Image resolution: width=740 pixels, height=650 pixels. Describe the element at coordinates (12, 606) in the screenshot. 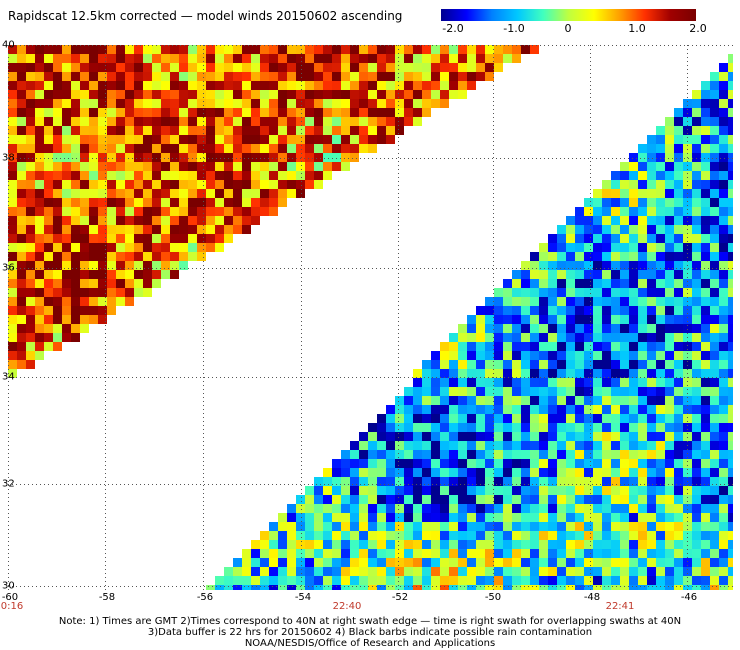

I see `time-label-left: 0:16` at that location.